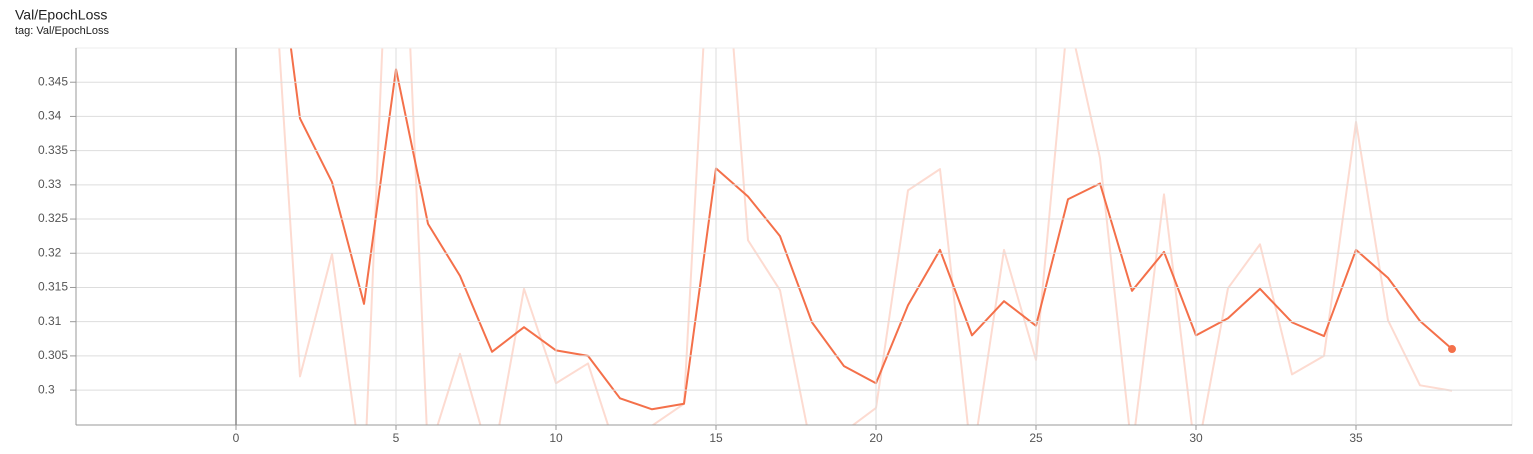 Image resolution: width=1533 pixels, height=454 pixels. What do you see at coordinates (53, 81) in the screenshot?
I see `y-tick-label: 0.345` at bounding box center [53, 81].